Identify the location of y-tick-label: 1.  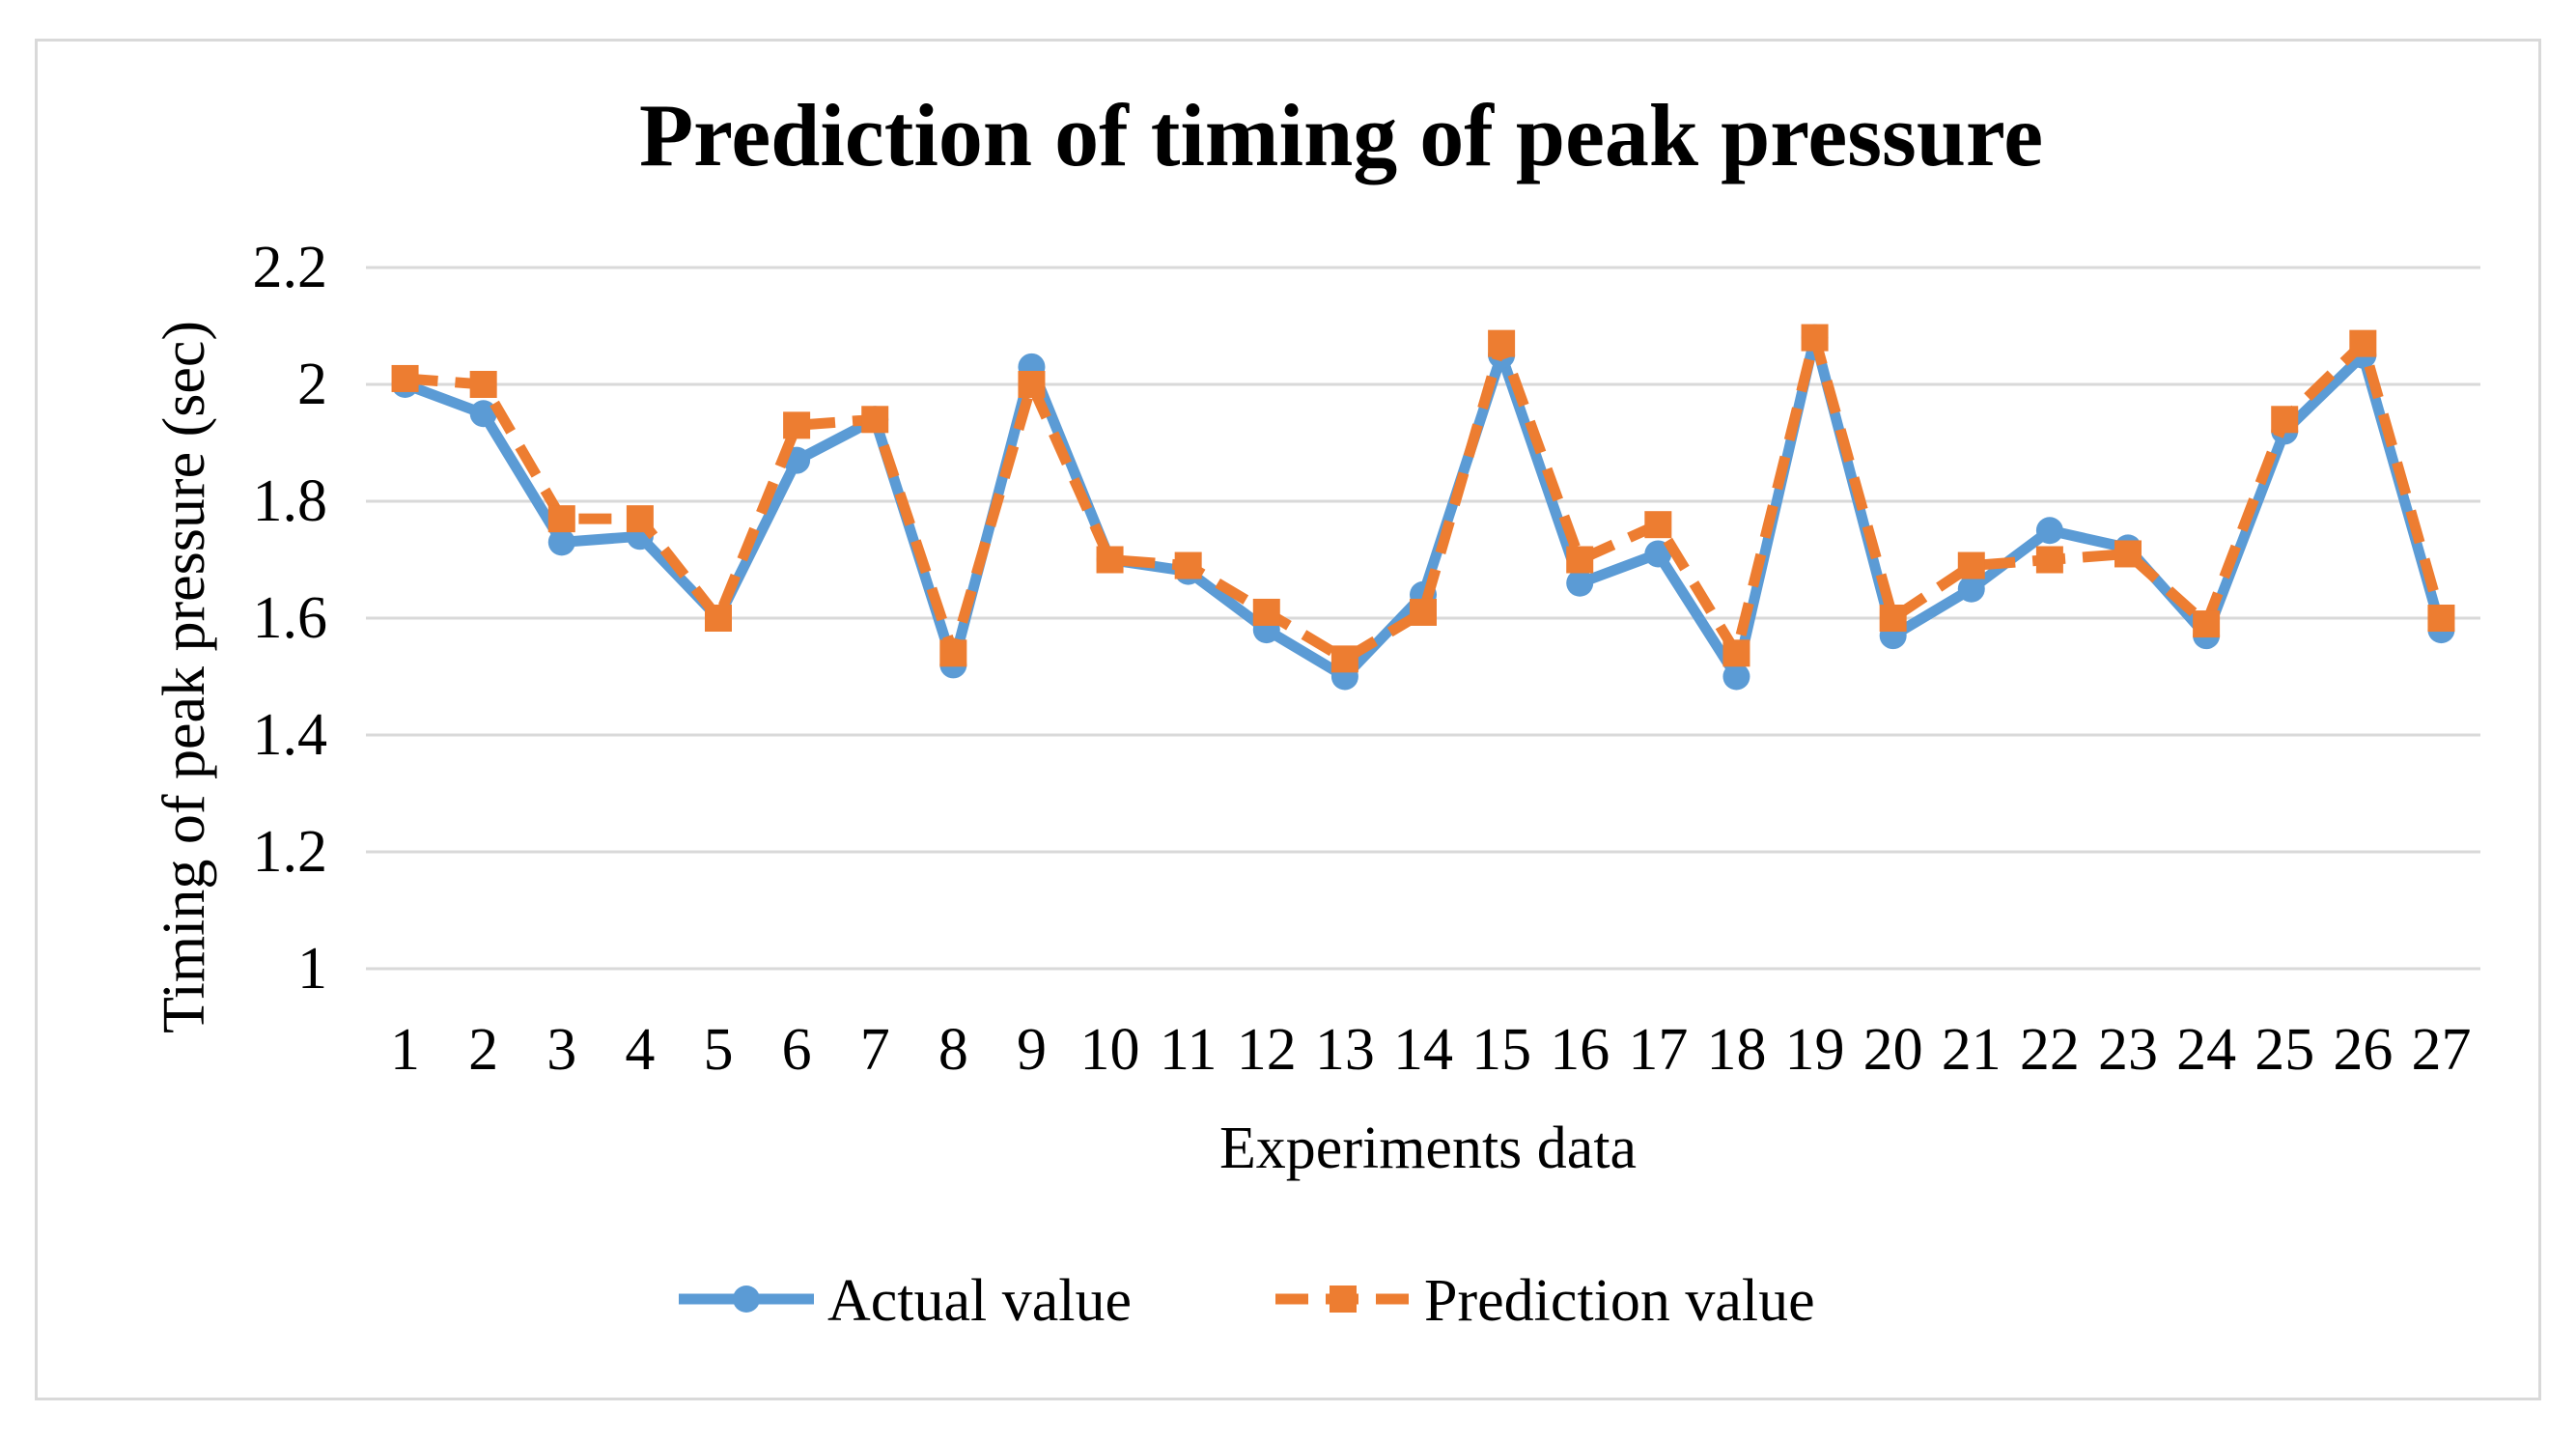
(312, 969).